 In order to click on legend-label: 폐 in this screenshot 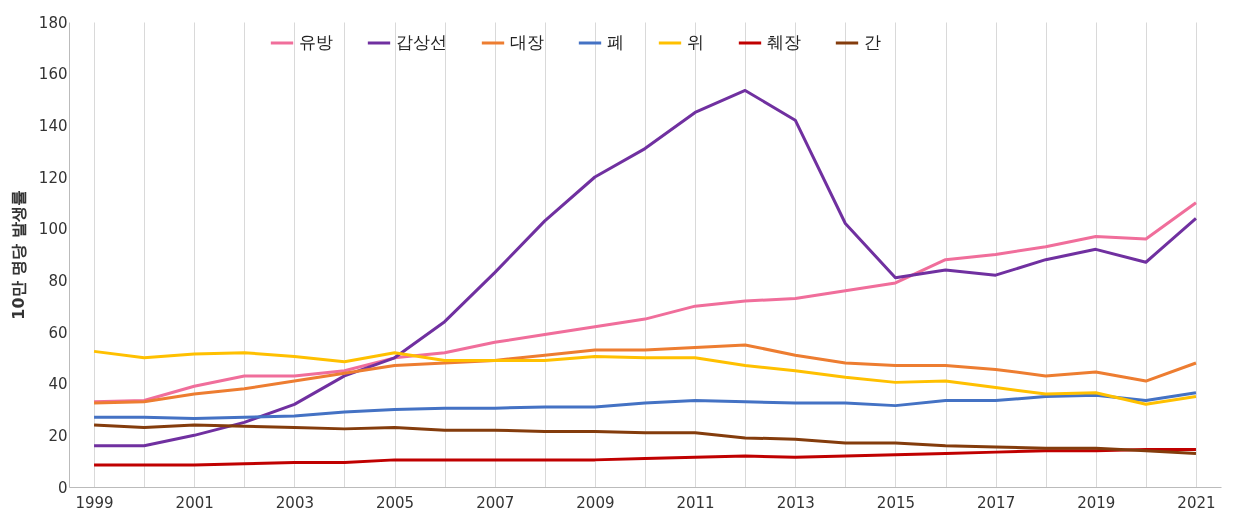, I will do `click(615, 42)`.